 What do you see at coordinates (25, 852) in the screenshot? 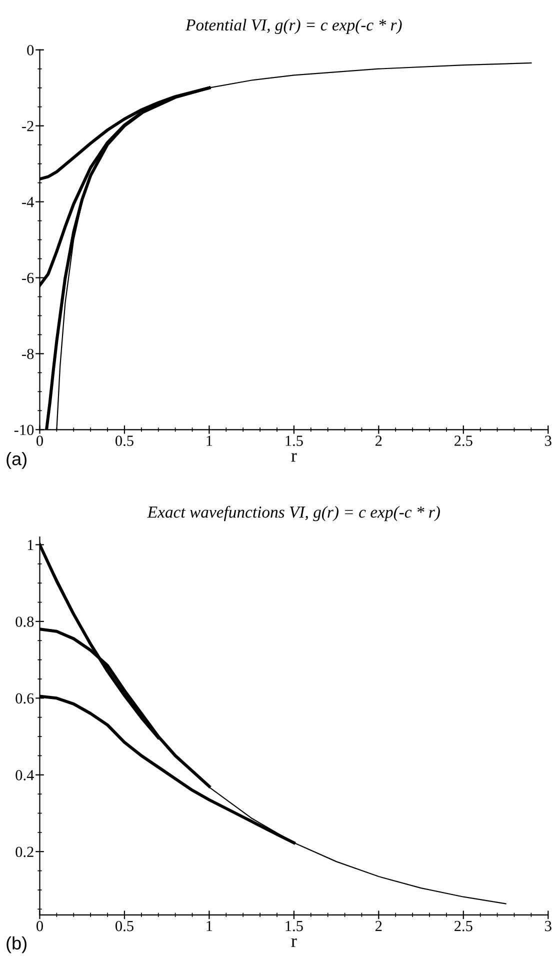
I see `y-tick-label: 0.2` at bounding box center [25, 852].